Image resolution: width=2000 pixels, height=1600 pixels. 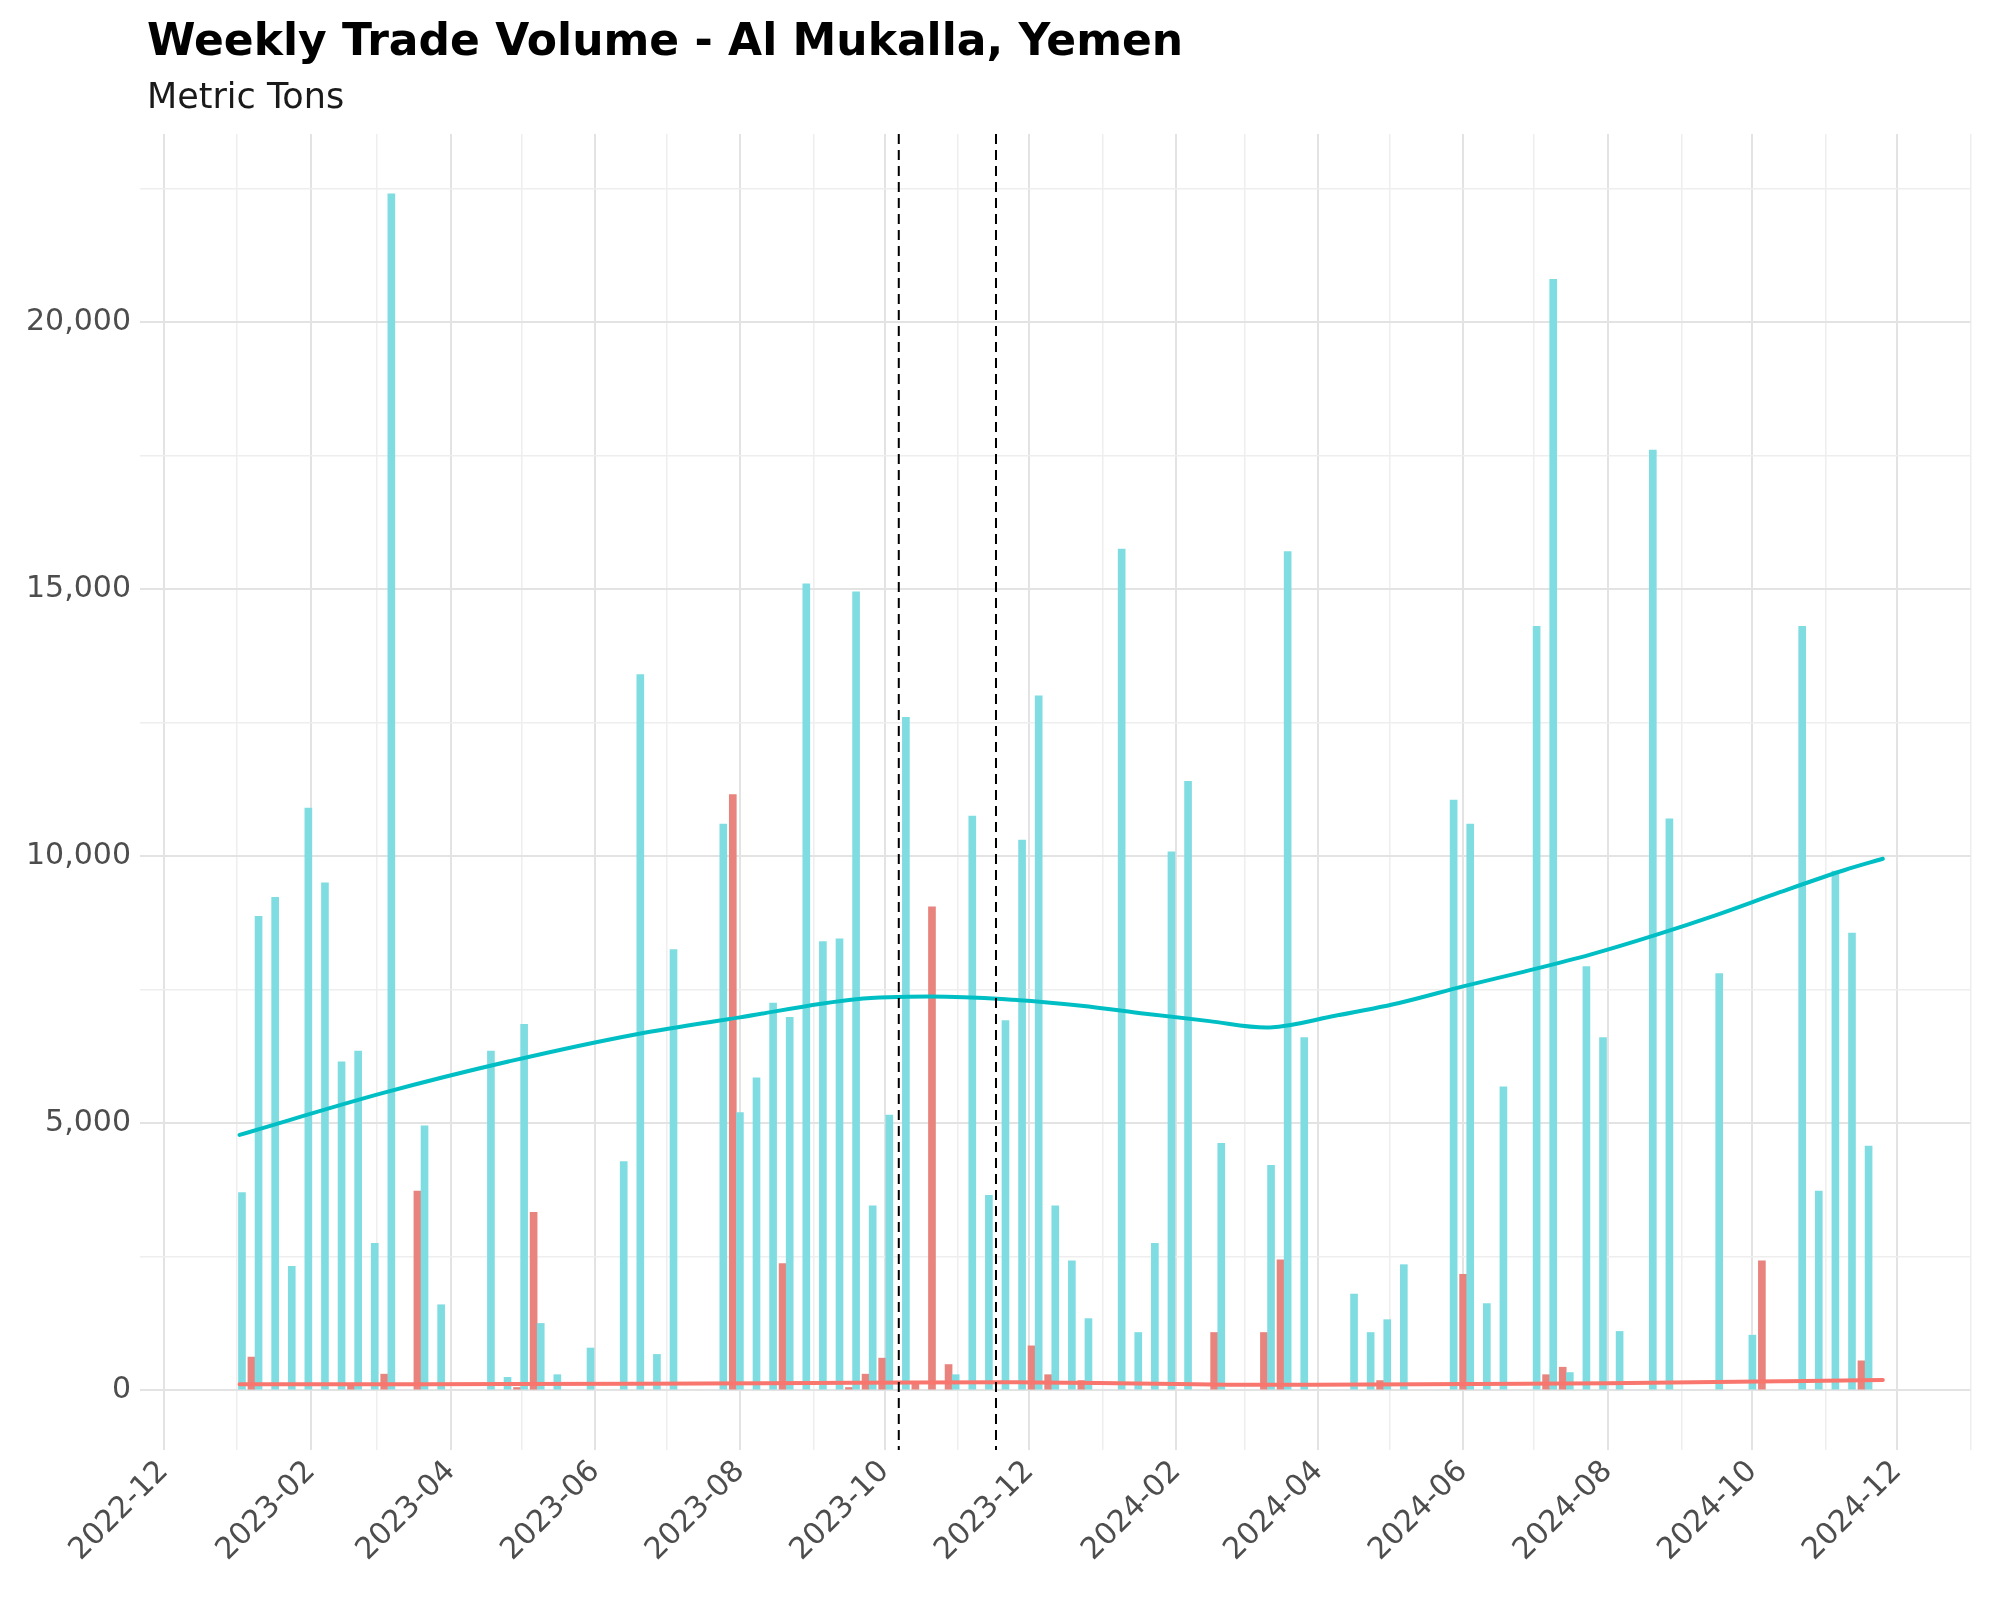 I want to click on y-tick-label: 10,000, so click(x=78, y=853).